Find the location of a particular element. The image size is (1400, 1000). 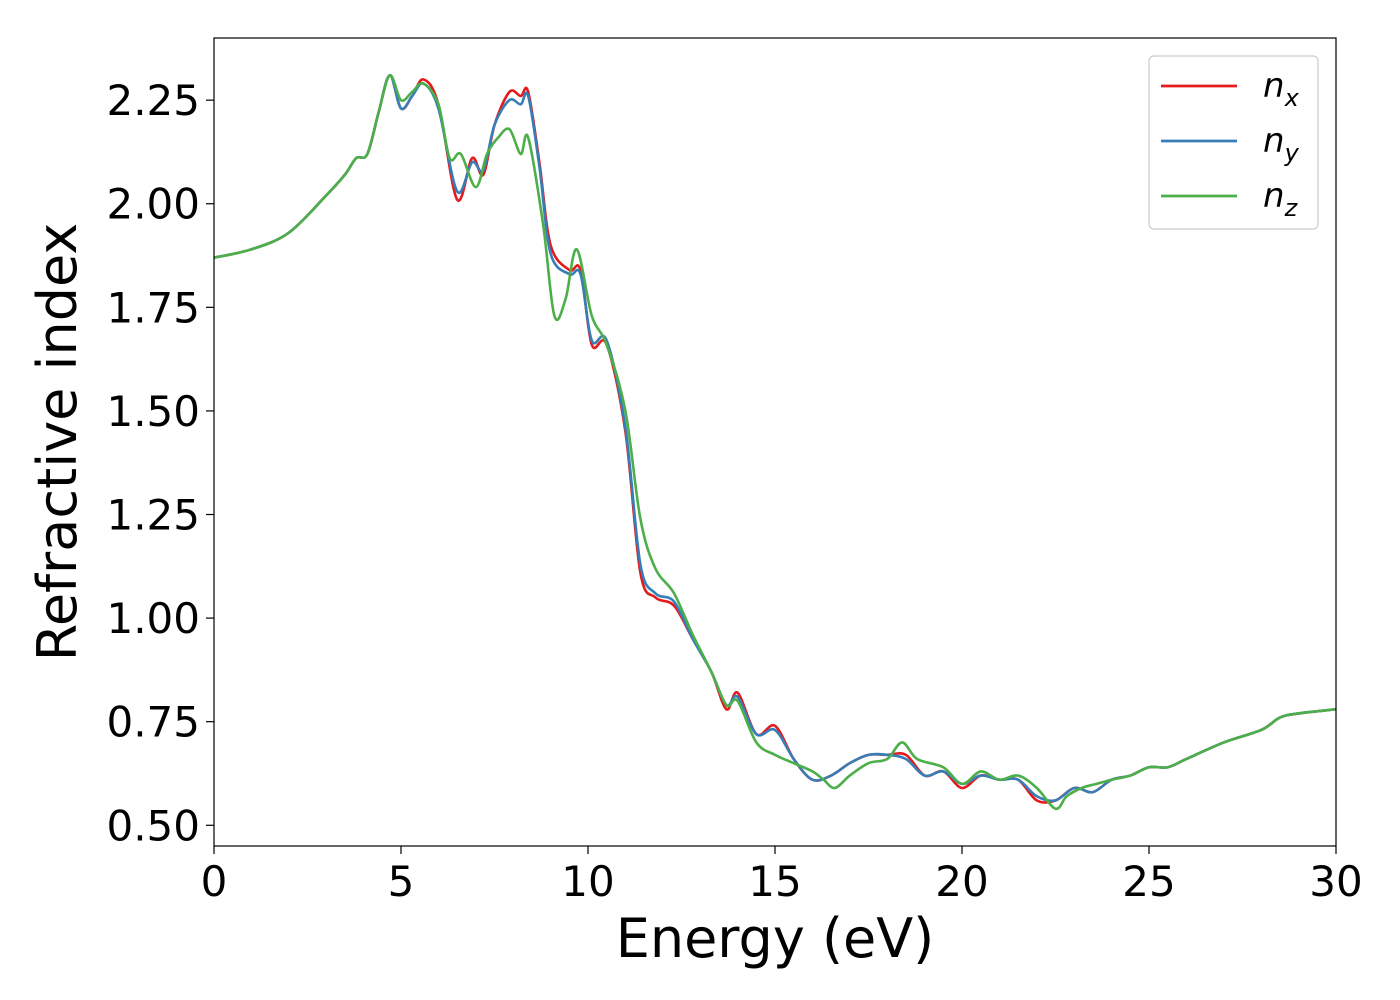

x-tick-label: 25 is located at coordinates (1148, 881).